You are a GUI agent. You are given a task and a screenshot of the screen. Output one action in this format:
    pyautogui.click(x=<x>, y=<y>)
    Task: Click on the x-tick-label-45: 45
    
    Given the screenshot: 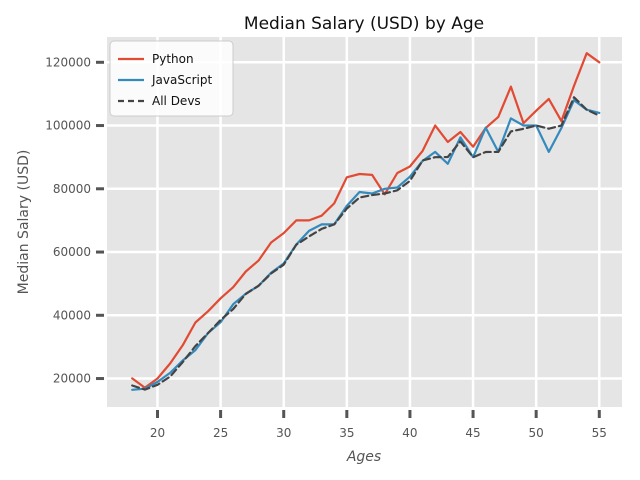 What is the action you would take?
    pyautogui.click(x=472, y=433)
    